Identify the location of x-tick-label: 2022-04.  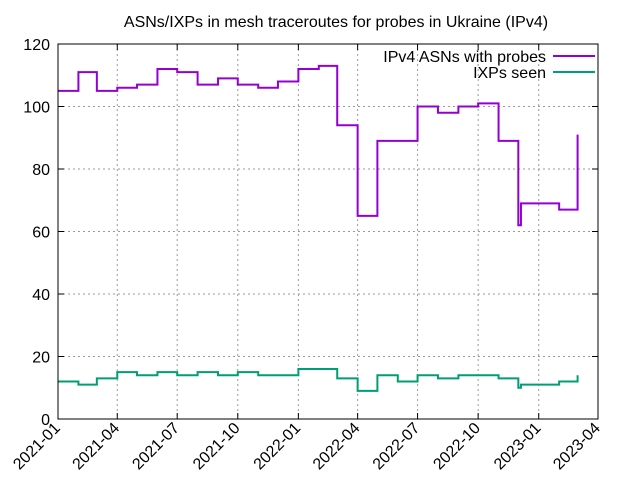
(337, 447).